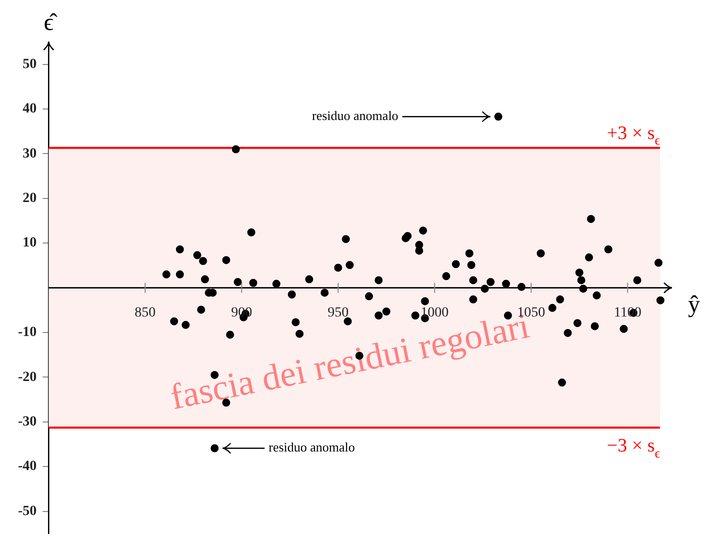 The image size is (720, 556). Describe the element at coordinates (29, 109) in the screenshot. I see `y-tick-label: 40` at that location.